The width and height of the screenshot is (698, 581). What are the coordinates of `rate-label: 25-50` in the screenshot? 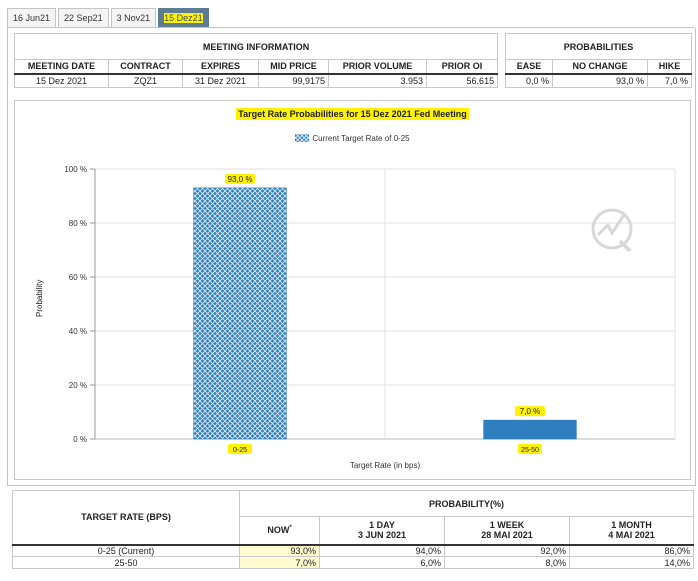 It's located at (126, 562).